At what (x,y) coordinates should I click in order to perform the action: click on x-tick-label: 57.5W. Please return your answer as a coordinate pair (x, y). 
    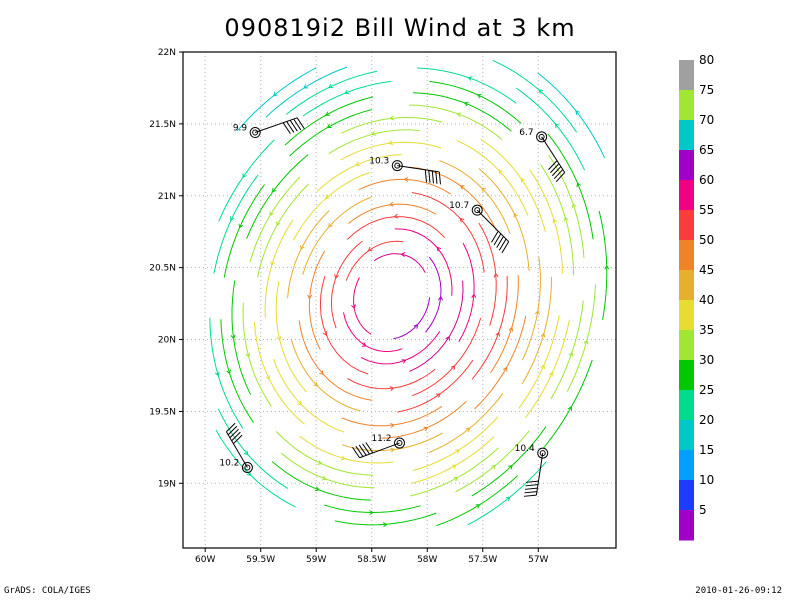
    Looking at the image, I should click on (482, 560).